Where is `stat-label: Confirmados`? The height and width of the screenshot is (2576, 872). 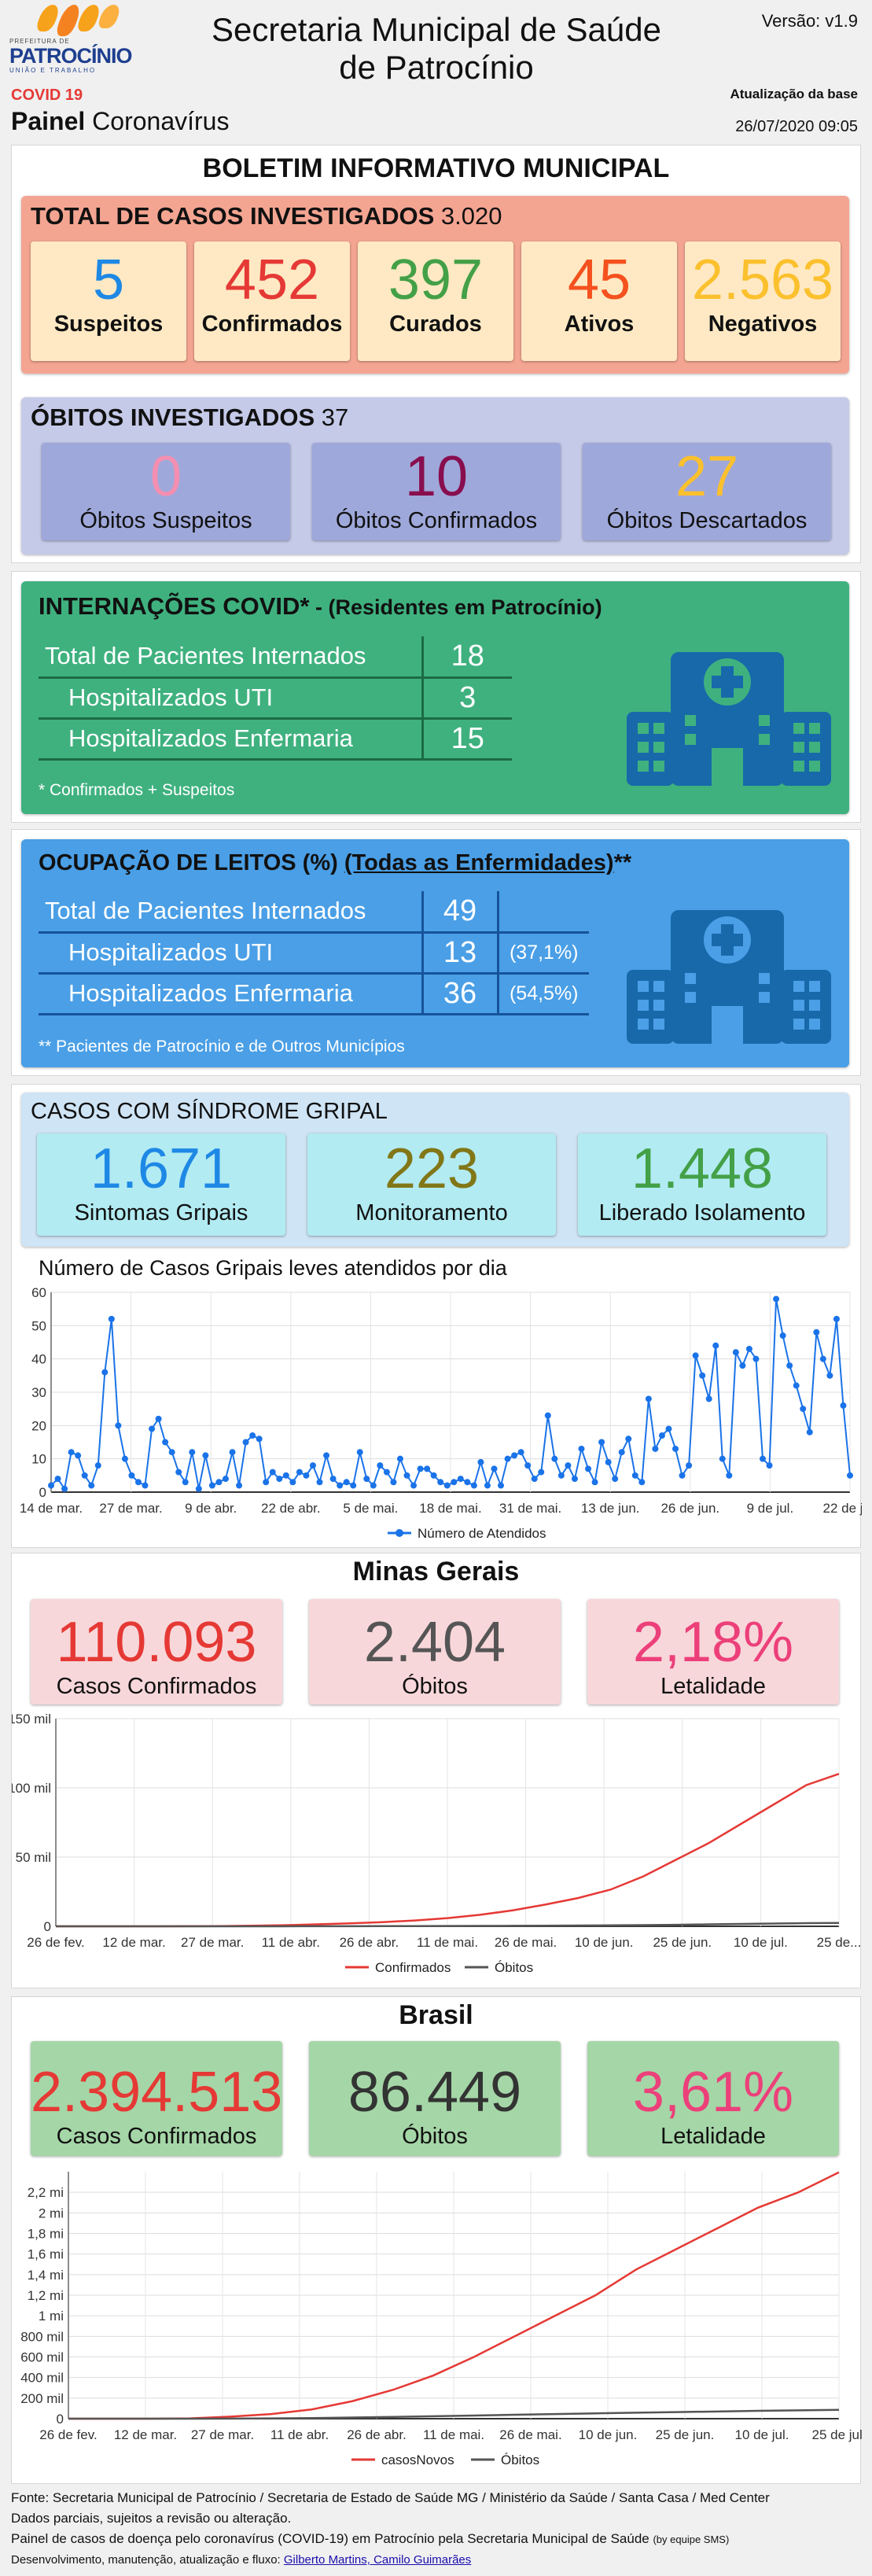
stat-label: Confirmados is located at coordinates (272, 324).